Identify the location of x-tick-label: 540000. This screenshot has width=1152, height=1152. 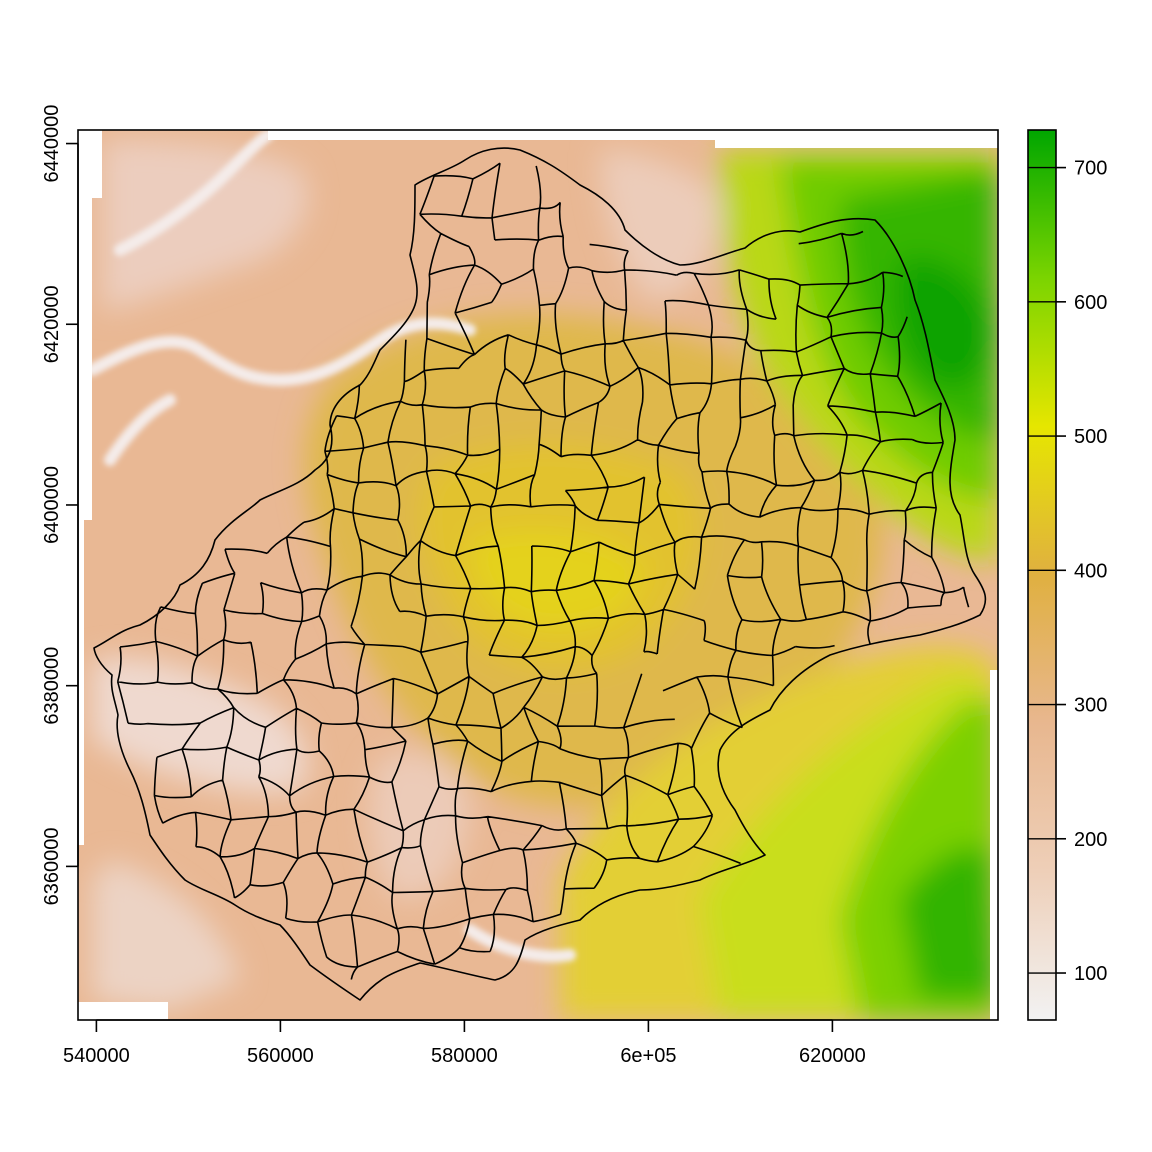
(96, 1056).